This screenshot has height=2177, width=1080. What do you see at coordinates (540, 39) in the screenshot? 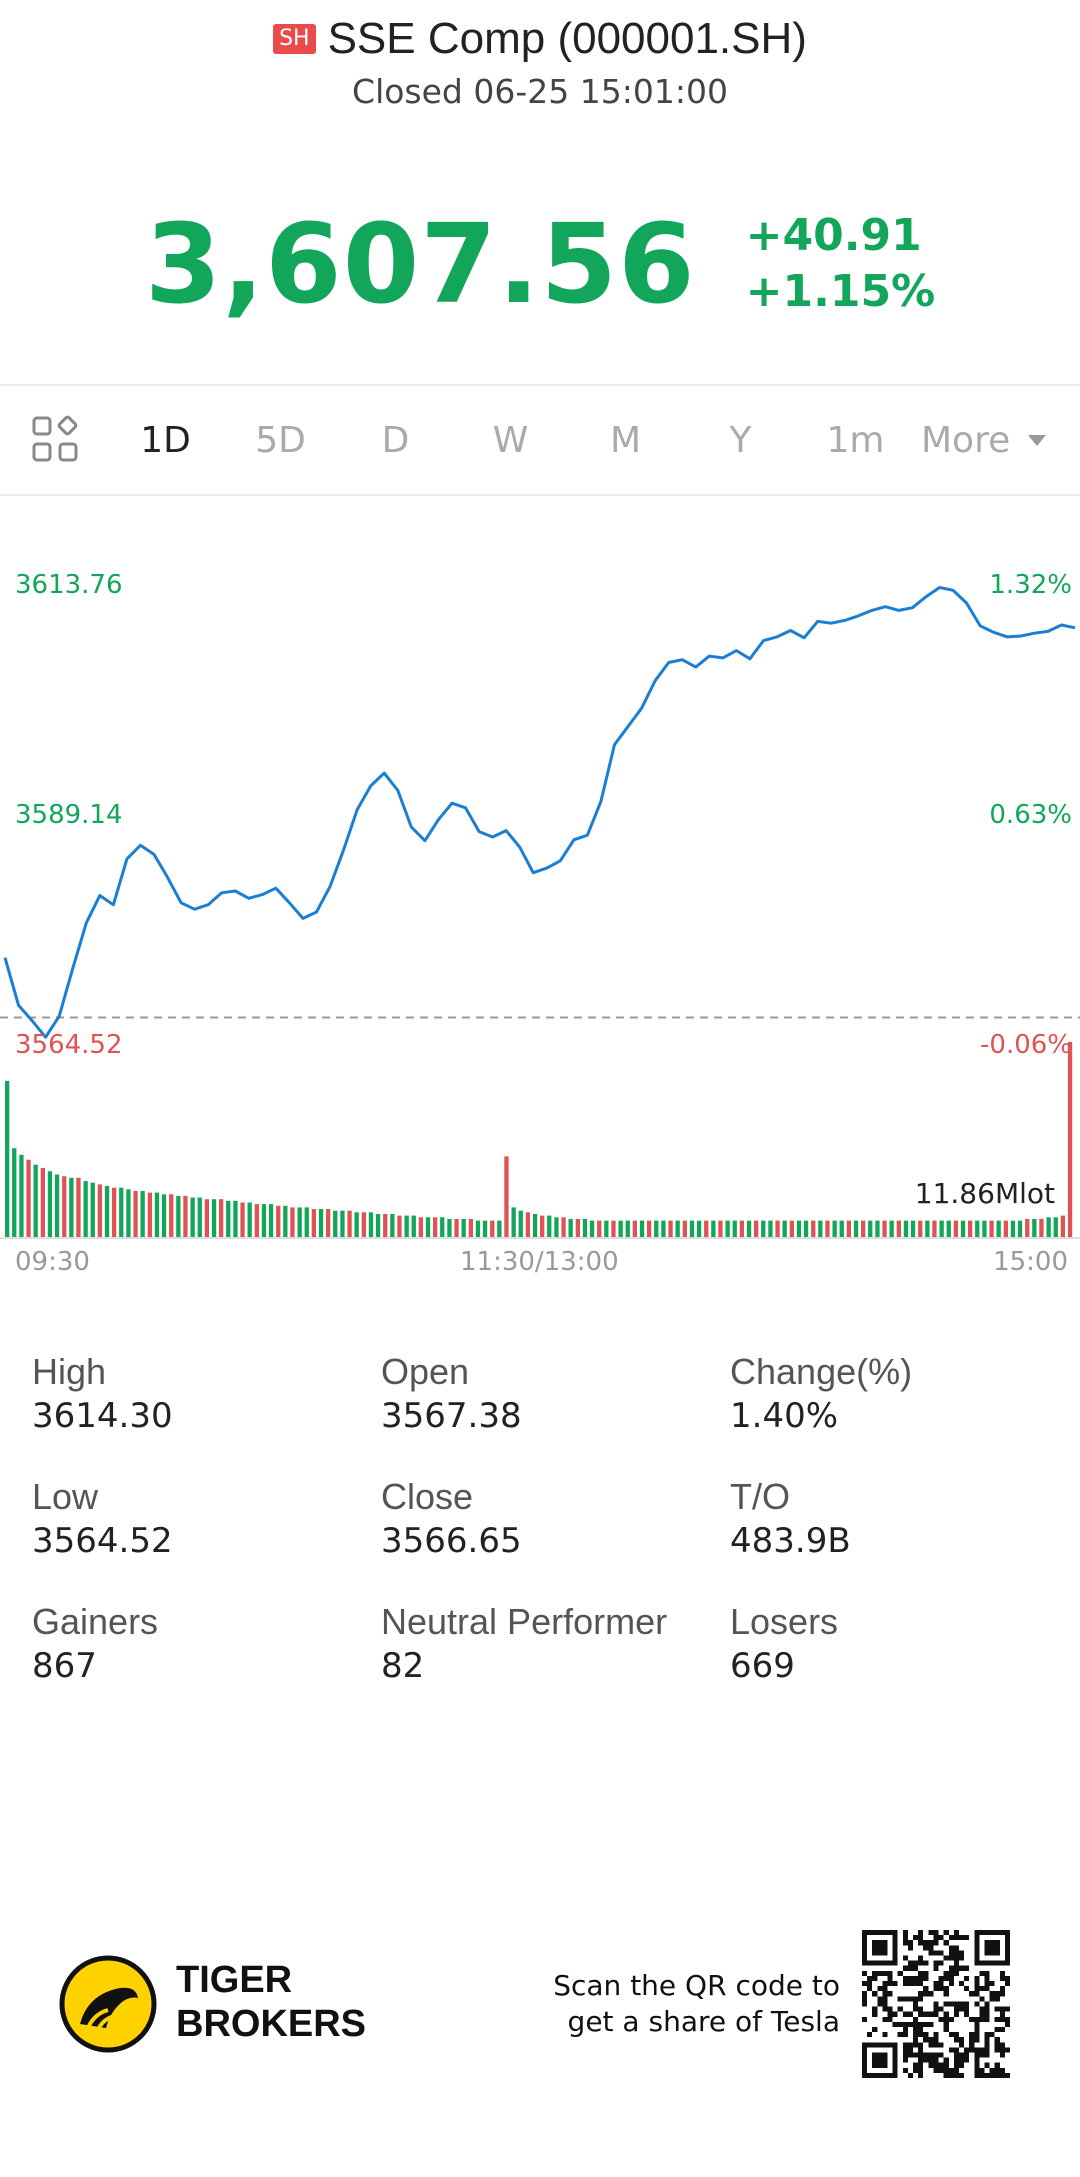
I see `title-row: SH SSE Comp (000001.SH)` at bounding box center [540, 39].